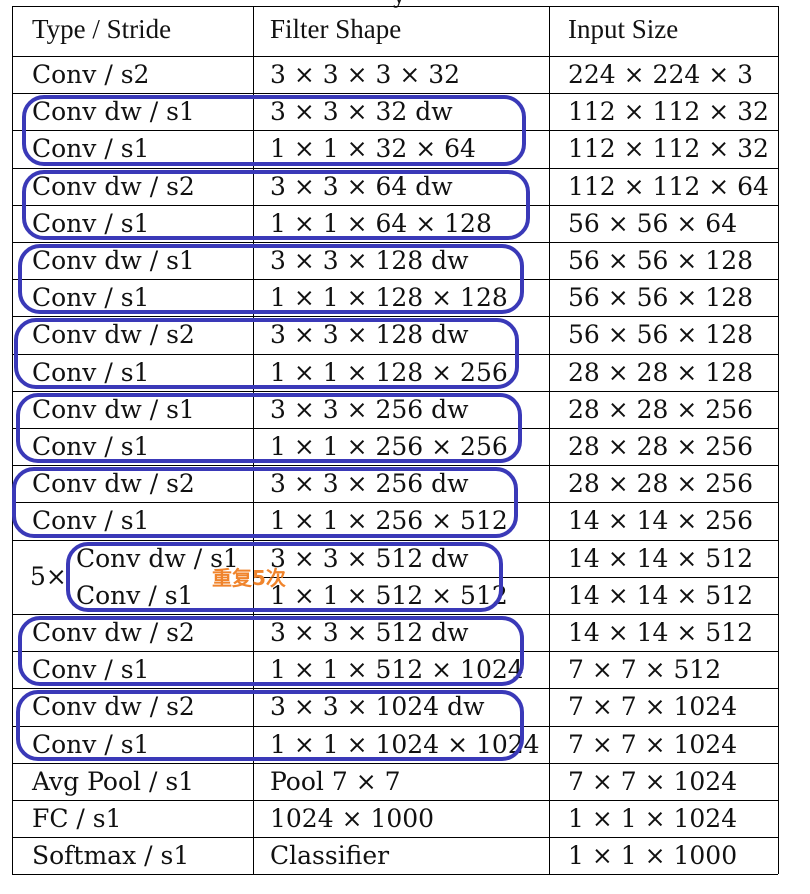 The width and height of the screenshot is (810, 894). What do you see at coordinates (653, 856) in the screenshot?
I see `table-cell-input: 1 × 1 × 1000` at bounding box center [653, 856].